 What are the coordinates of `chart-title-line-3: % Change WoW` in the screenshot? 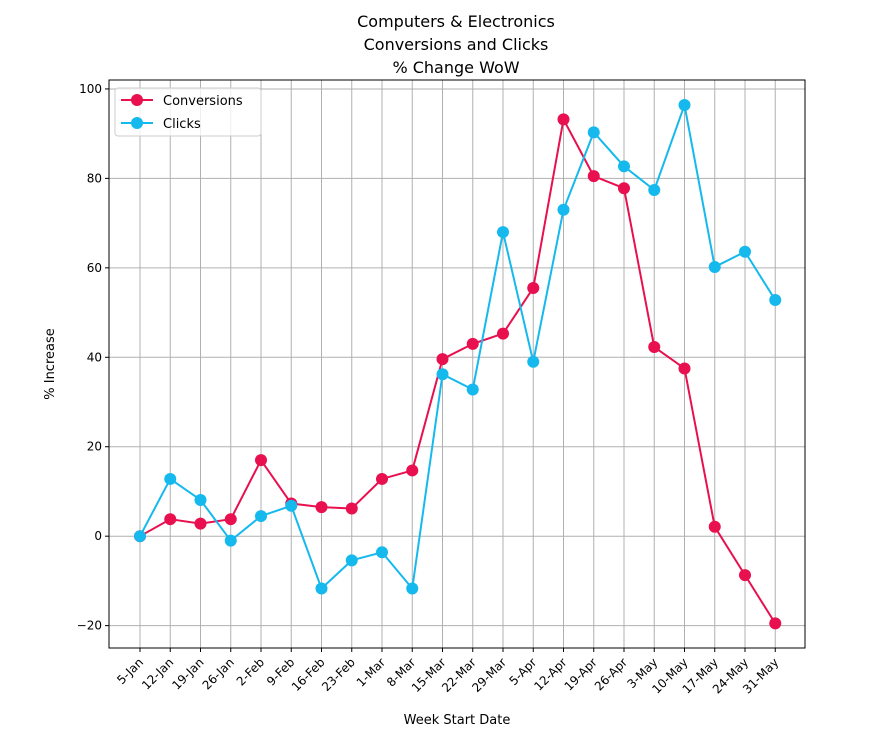 It's located at (455, 67).